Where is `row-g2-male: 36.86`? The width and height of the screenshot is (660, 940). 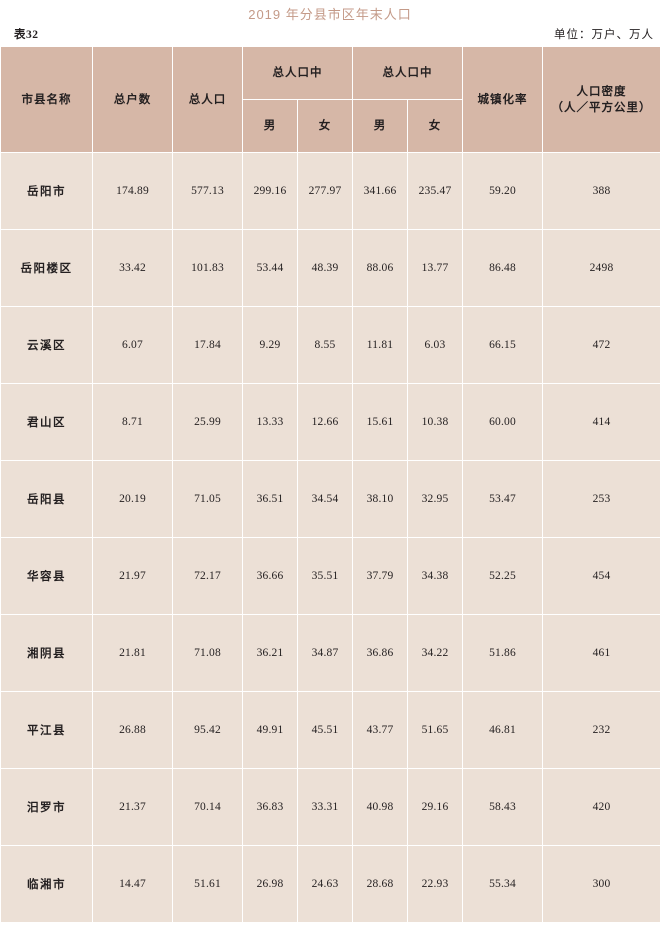 row-g2-male: 36.86 is located at coordinates (380, 653).